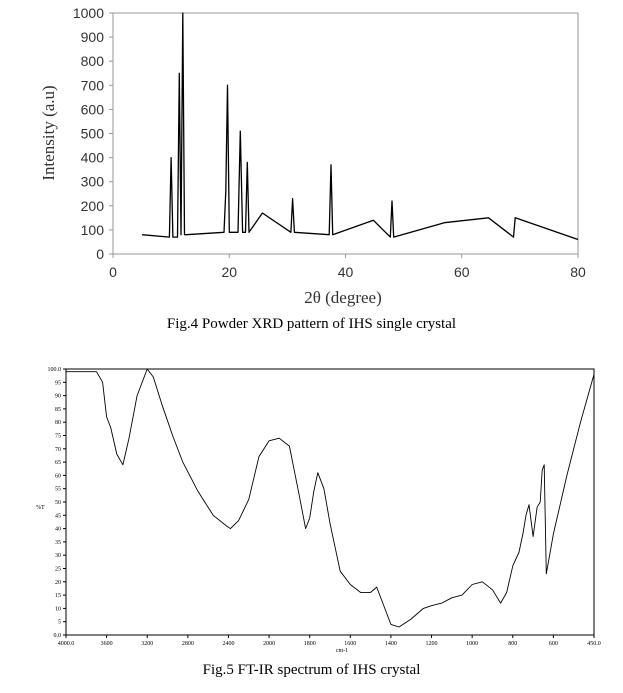 This screenshot has height=693, width=623. Describe the element at coordinates (578, 272) in the screenshot. I see `xrd-x-tick-label: 80` at that location.